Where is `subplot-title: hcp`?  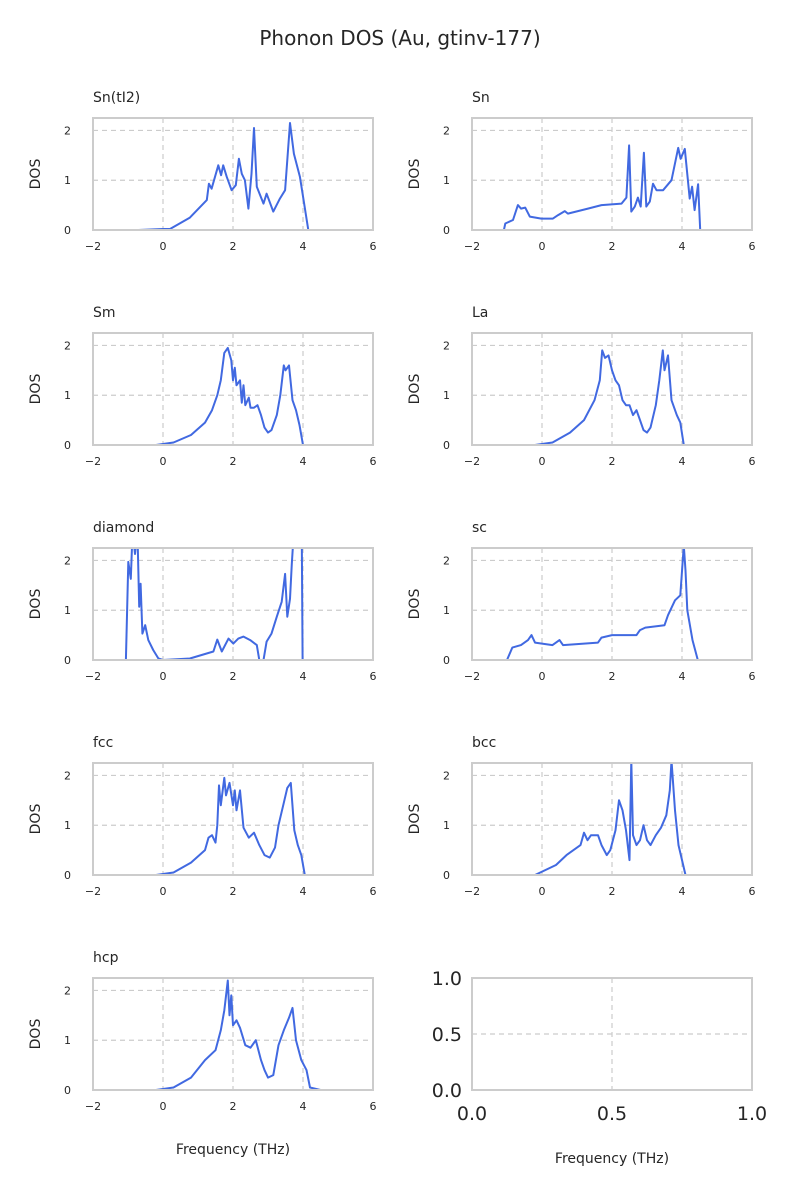
subplot-title: hcp is located at coordinates (106, 958).